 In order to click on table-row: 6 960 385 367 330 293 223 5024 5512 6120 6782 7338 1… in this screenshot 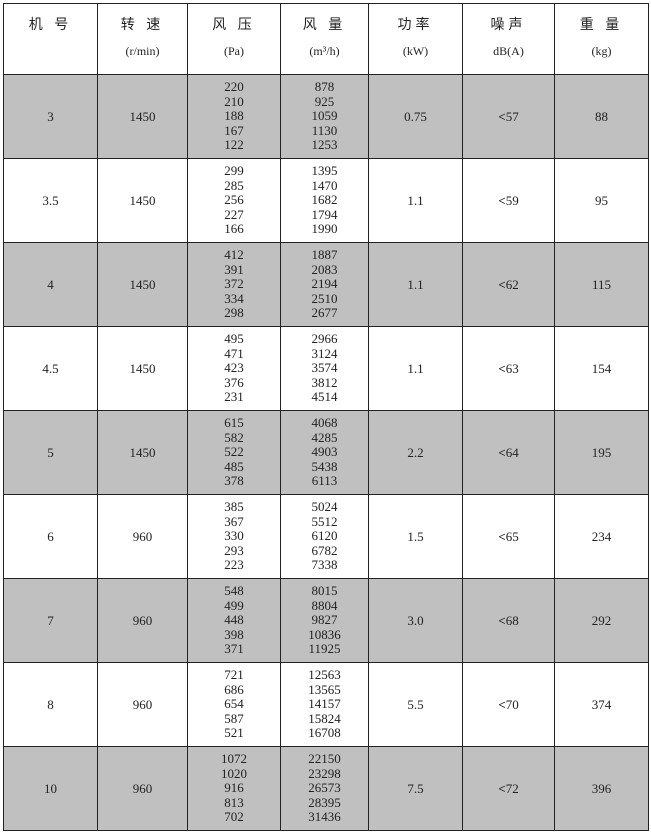, I will do `click(326, 536)`.